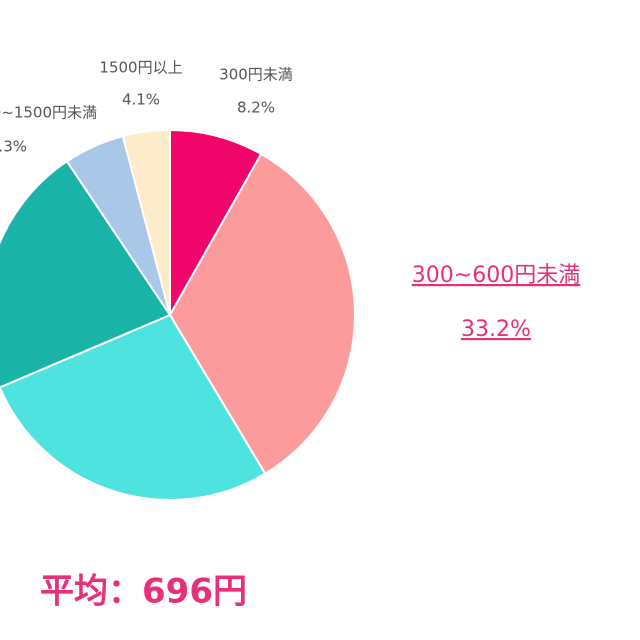 The height and width of the screenshot is (640, 640). I want to click on value-label: 8.2%, so click(256, 108).